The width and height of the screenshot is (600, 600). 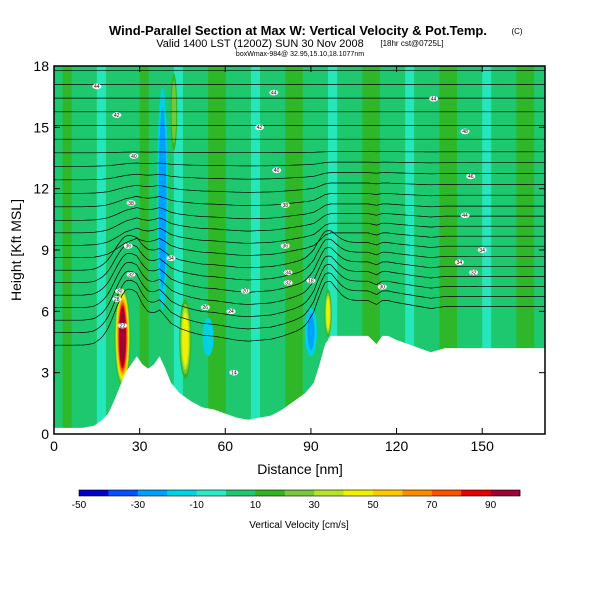 I want to click on contour-label: 20, so click(x=245, y=291).